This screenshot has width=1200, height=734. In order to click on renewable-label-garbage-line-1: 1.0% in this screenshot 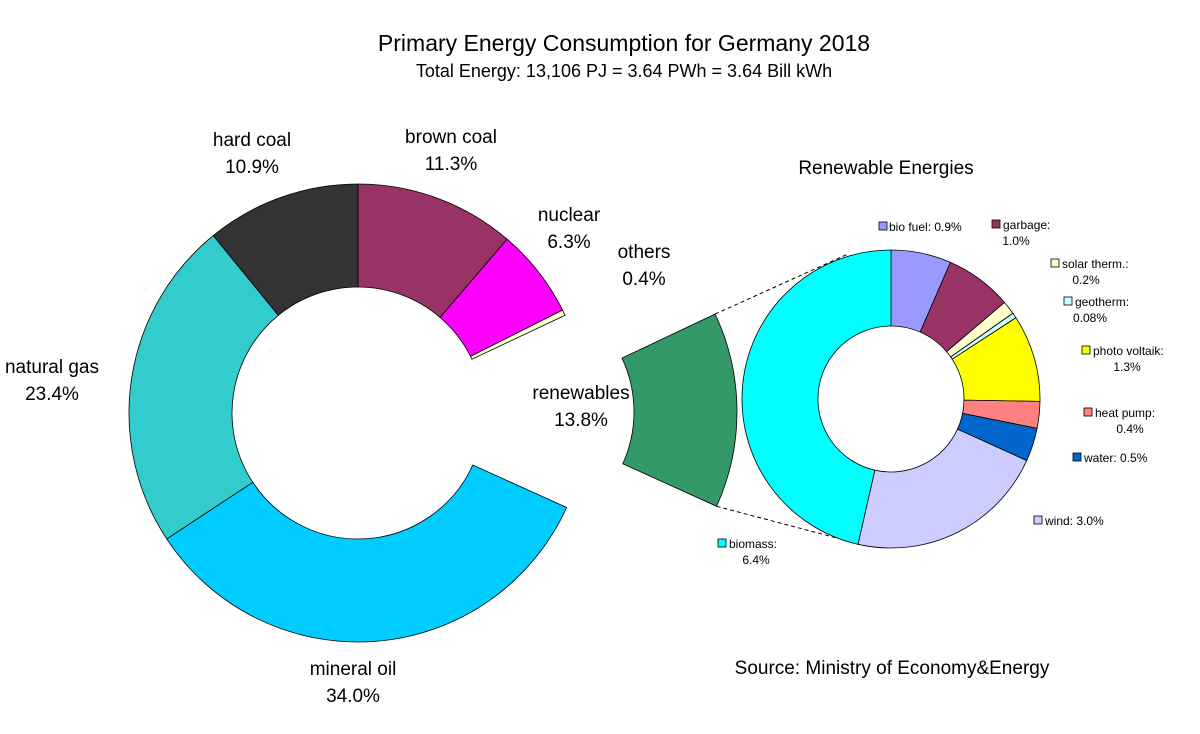, I will do `click(1016, 241)`.